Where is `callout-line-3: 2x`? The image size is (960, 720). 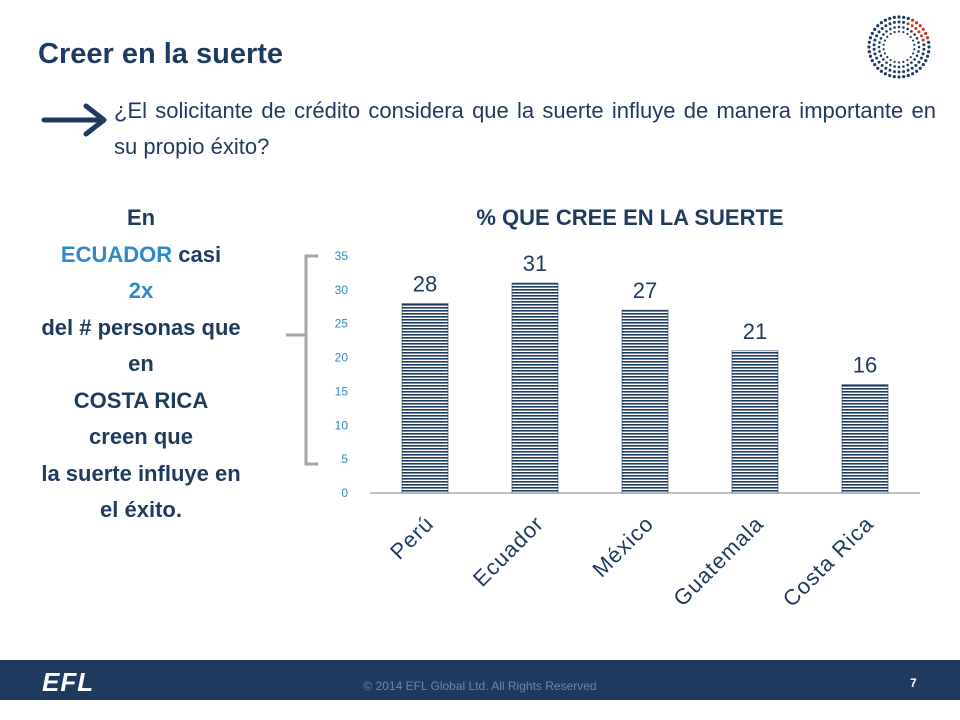 callout-line-3: 2x is located at coordinates (141, 290).